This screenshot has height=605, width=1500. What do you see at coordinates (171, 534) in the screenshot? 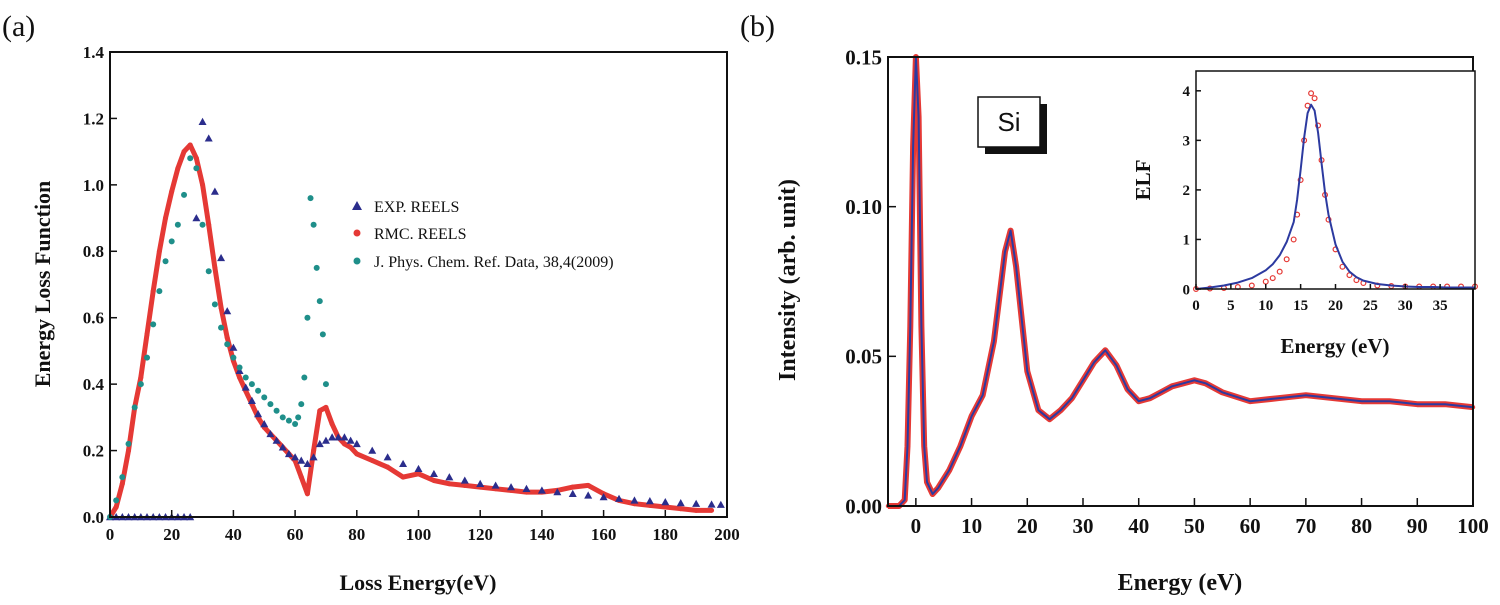
I see `panel-a-x-tick-label: 20` at bounding box center [171, 534].